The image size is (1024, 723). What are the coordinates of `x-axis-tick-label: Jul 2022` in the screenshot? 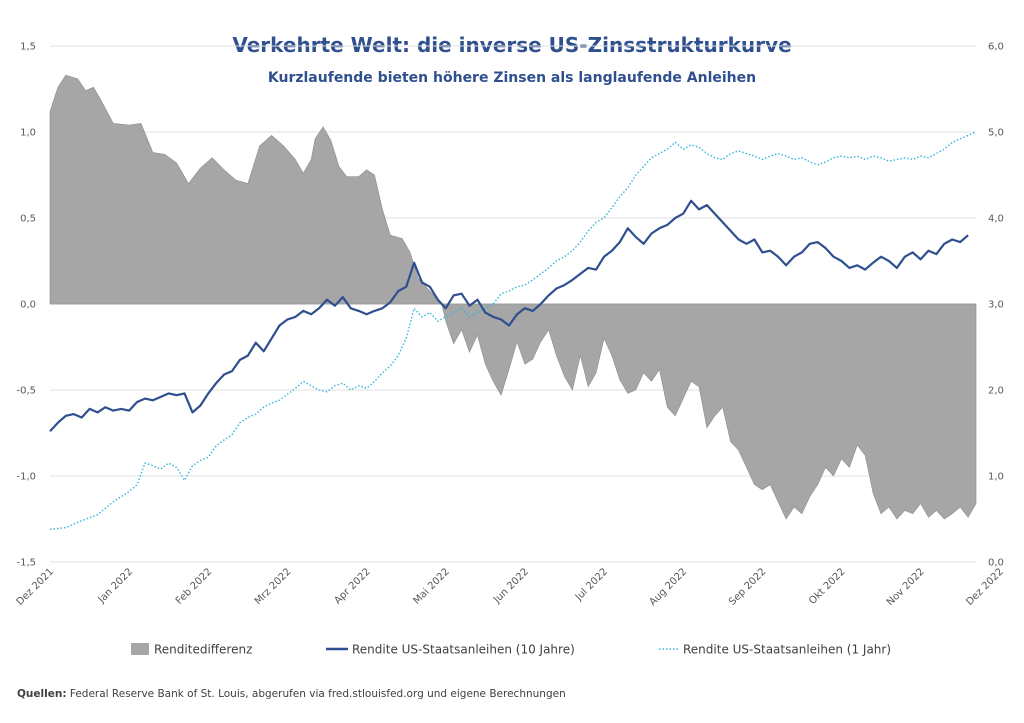 It's located at (591, 584).